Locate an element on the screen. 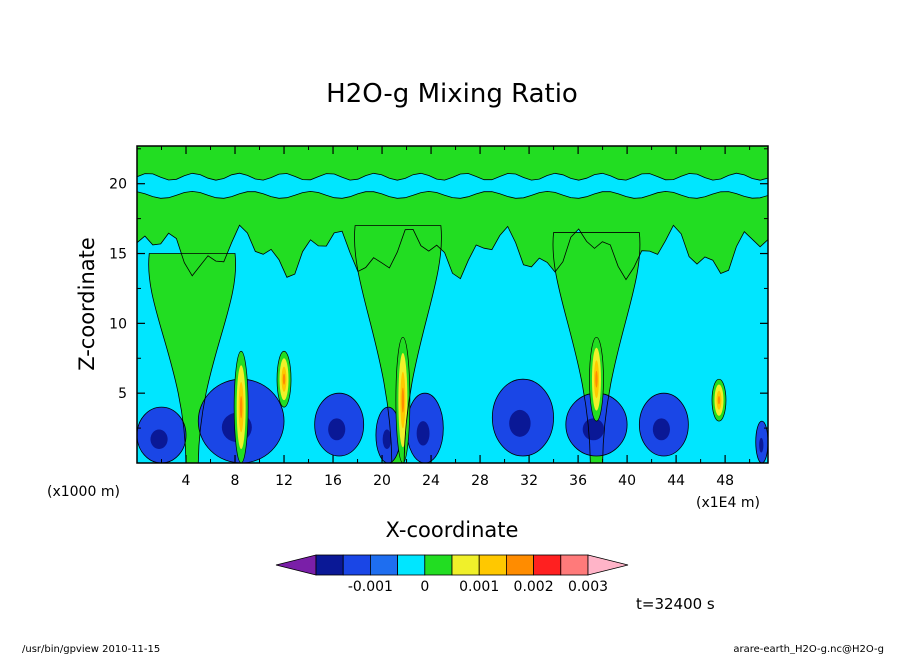 This screenshot has width=904, height=654. x-tick-label: 28 is located at coordinates (480, 481).